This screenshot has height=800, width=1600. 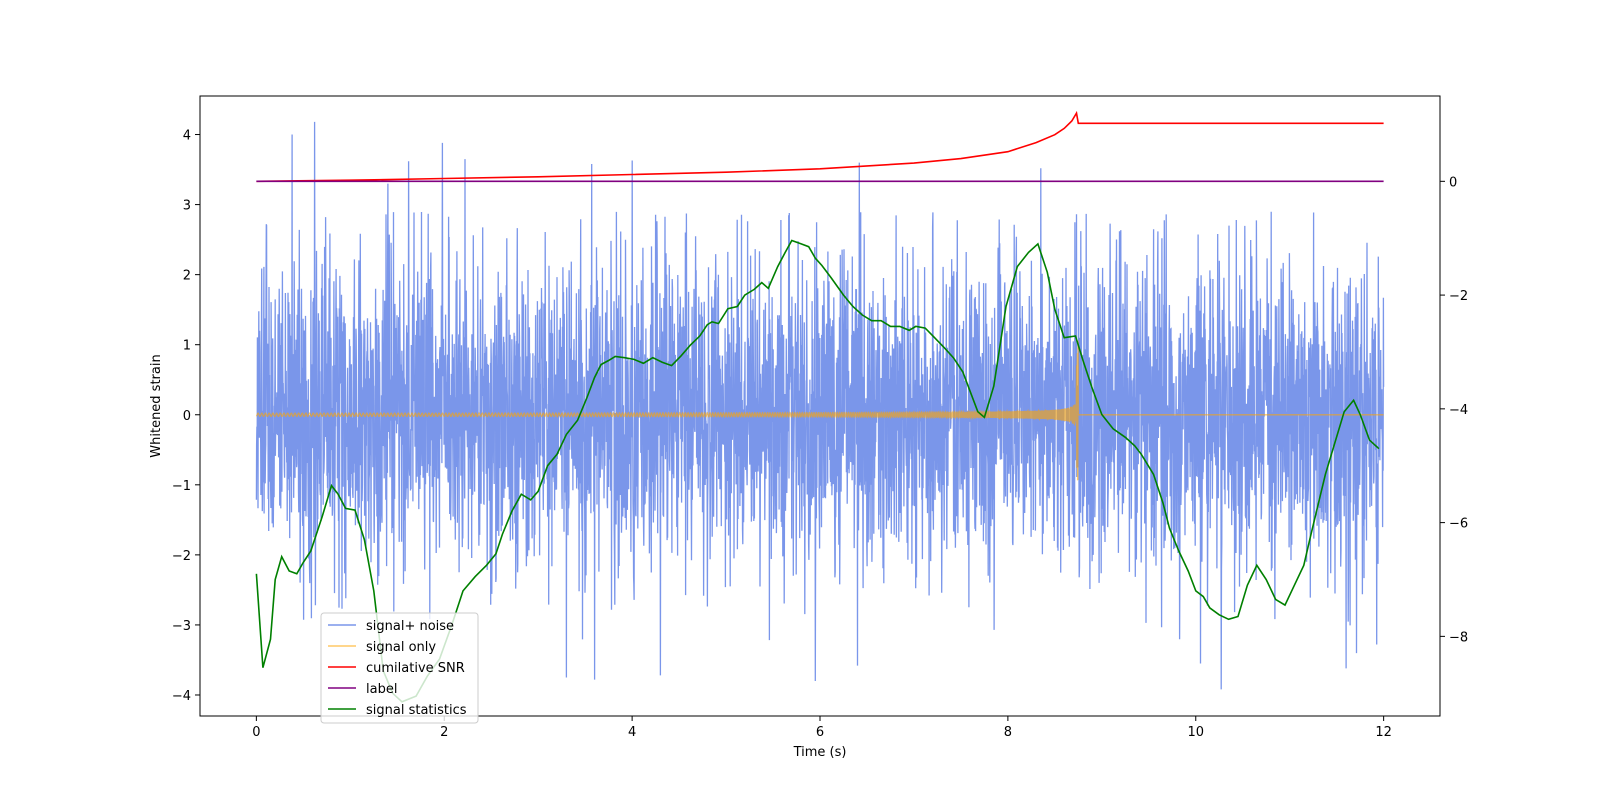 What do you see at coordinates (181, 696) in the screenshot?
I see `y-tick-label: −4` at bounding box center [181, 696].